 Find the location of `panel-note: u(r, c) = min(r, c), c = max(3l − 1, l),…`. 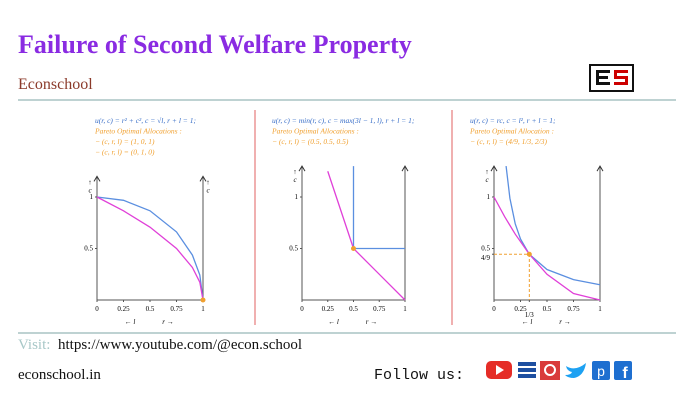

panel-note: u(r, c) = min(r, c), c = max(3l − 1, l),… is located at coordinates (343, 120).